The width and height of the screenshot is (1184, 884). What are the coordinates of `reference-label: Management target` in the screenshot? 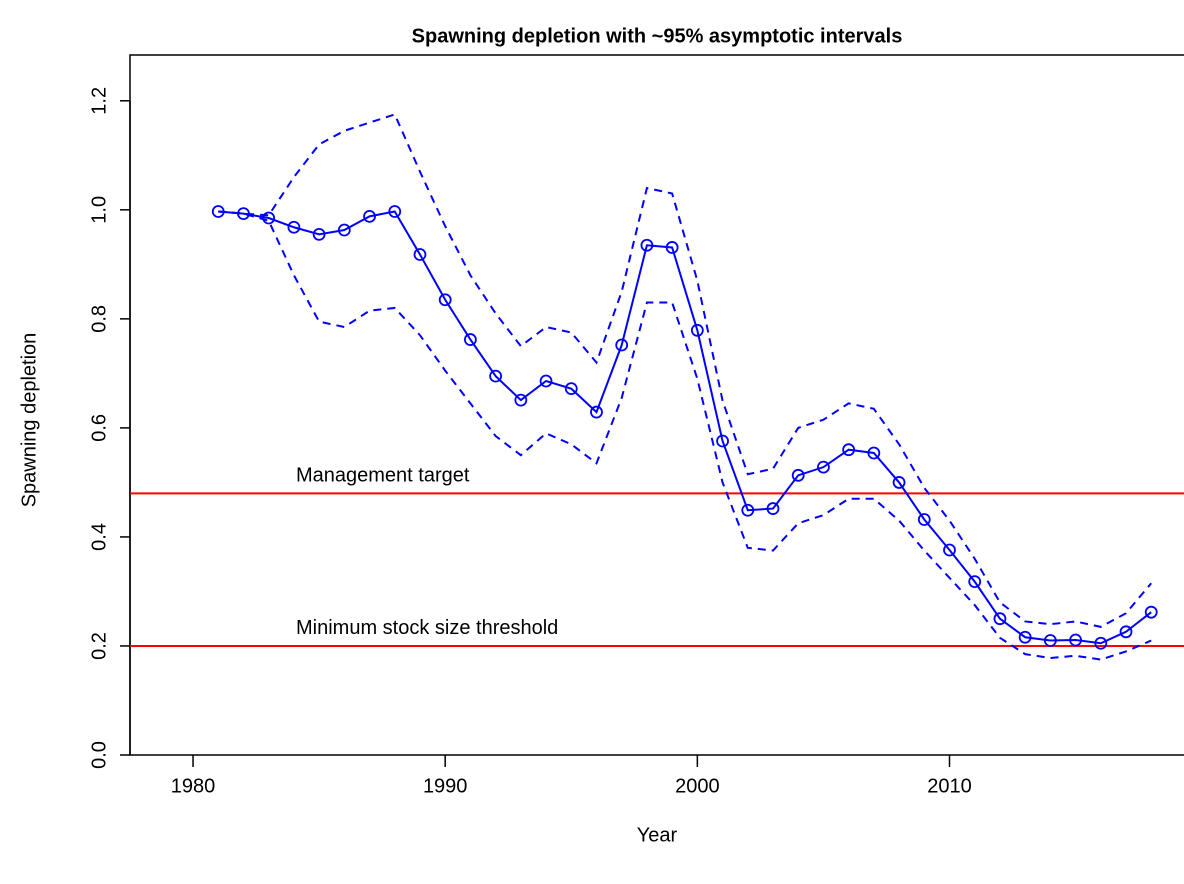 It's located at (383, 476).